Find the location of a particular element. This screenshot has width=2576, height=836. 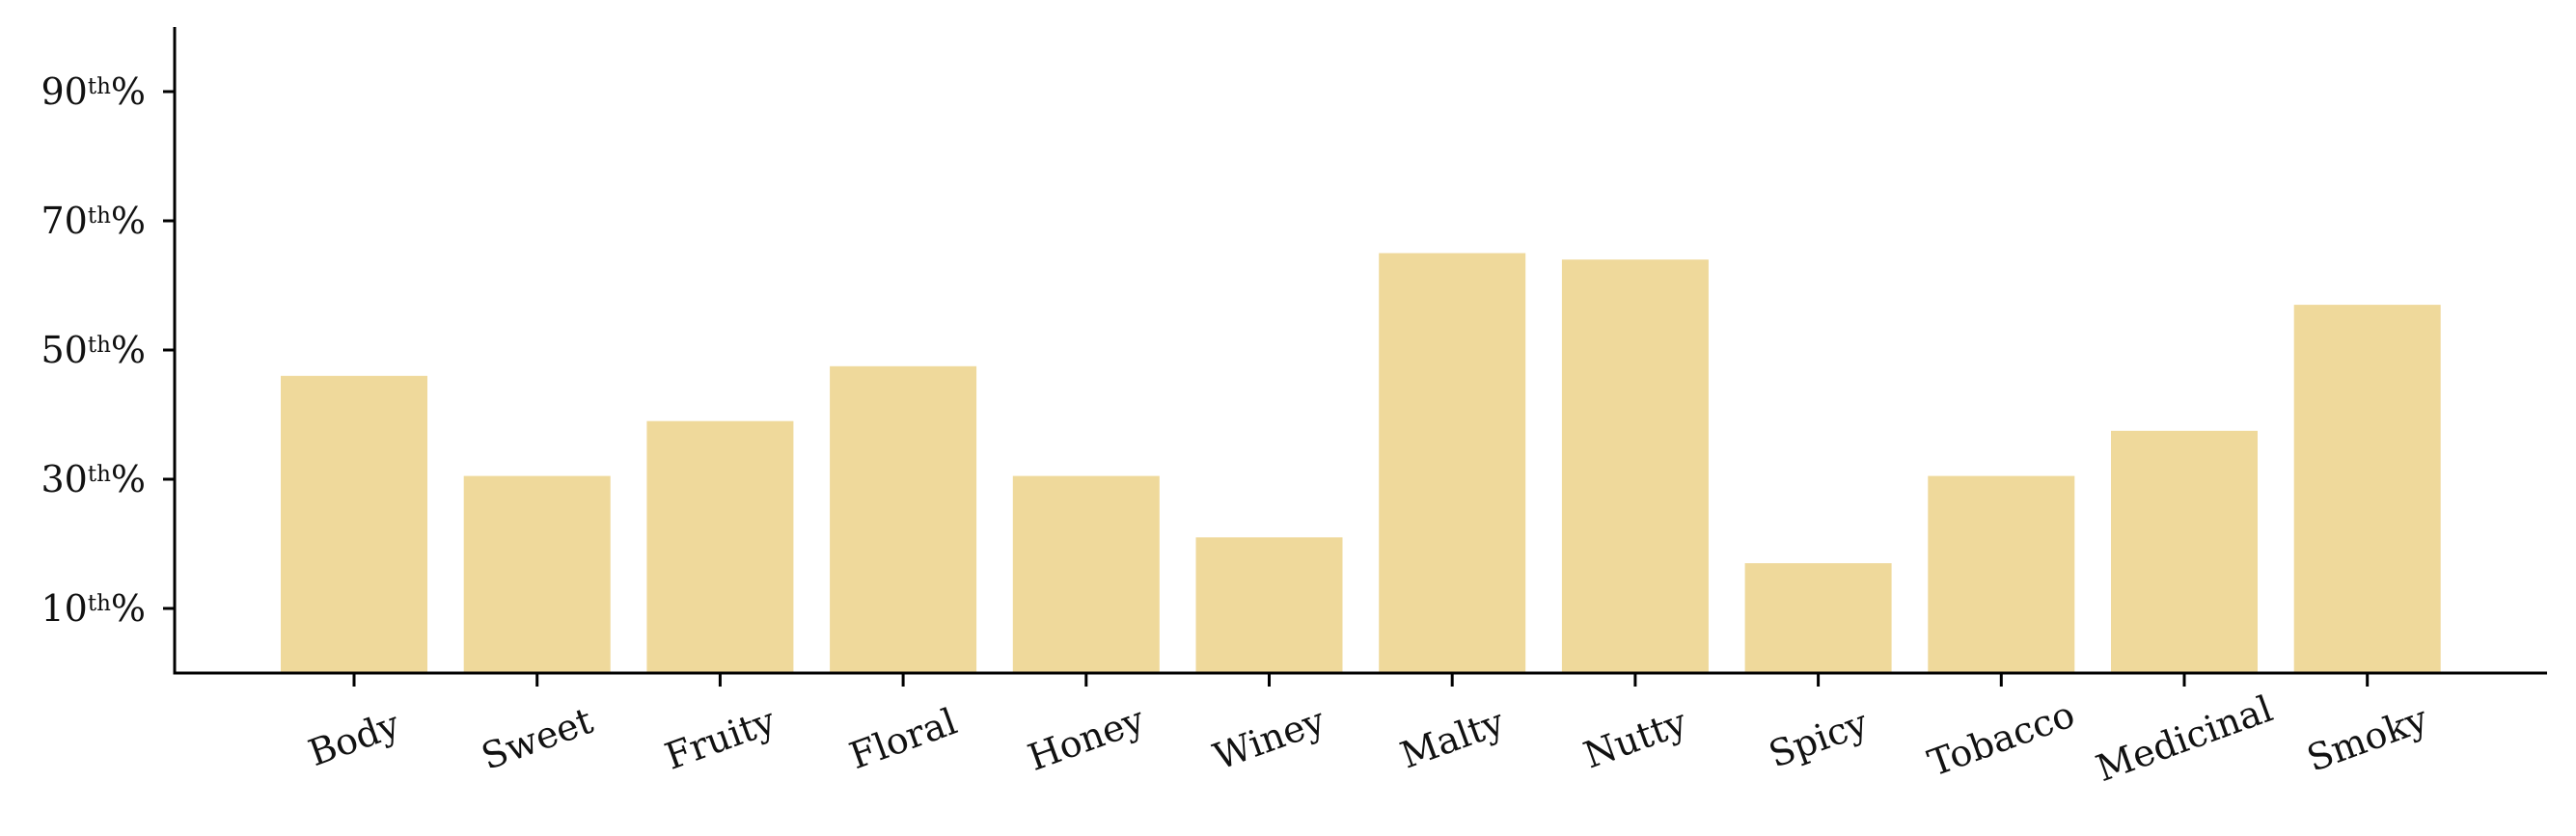

x-tick-label-medicinal: Medicinal is located at coordinates (2184, 739).